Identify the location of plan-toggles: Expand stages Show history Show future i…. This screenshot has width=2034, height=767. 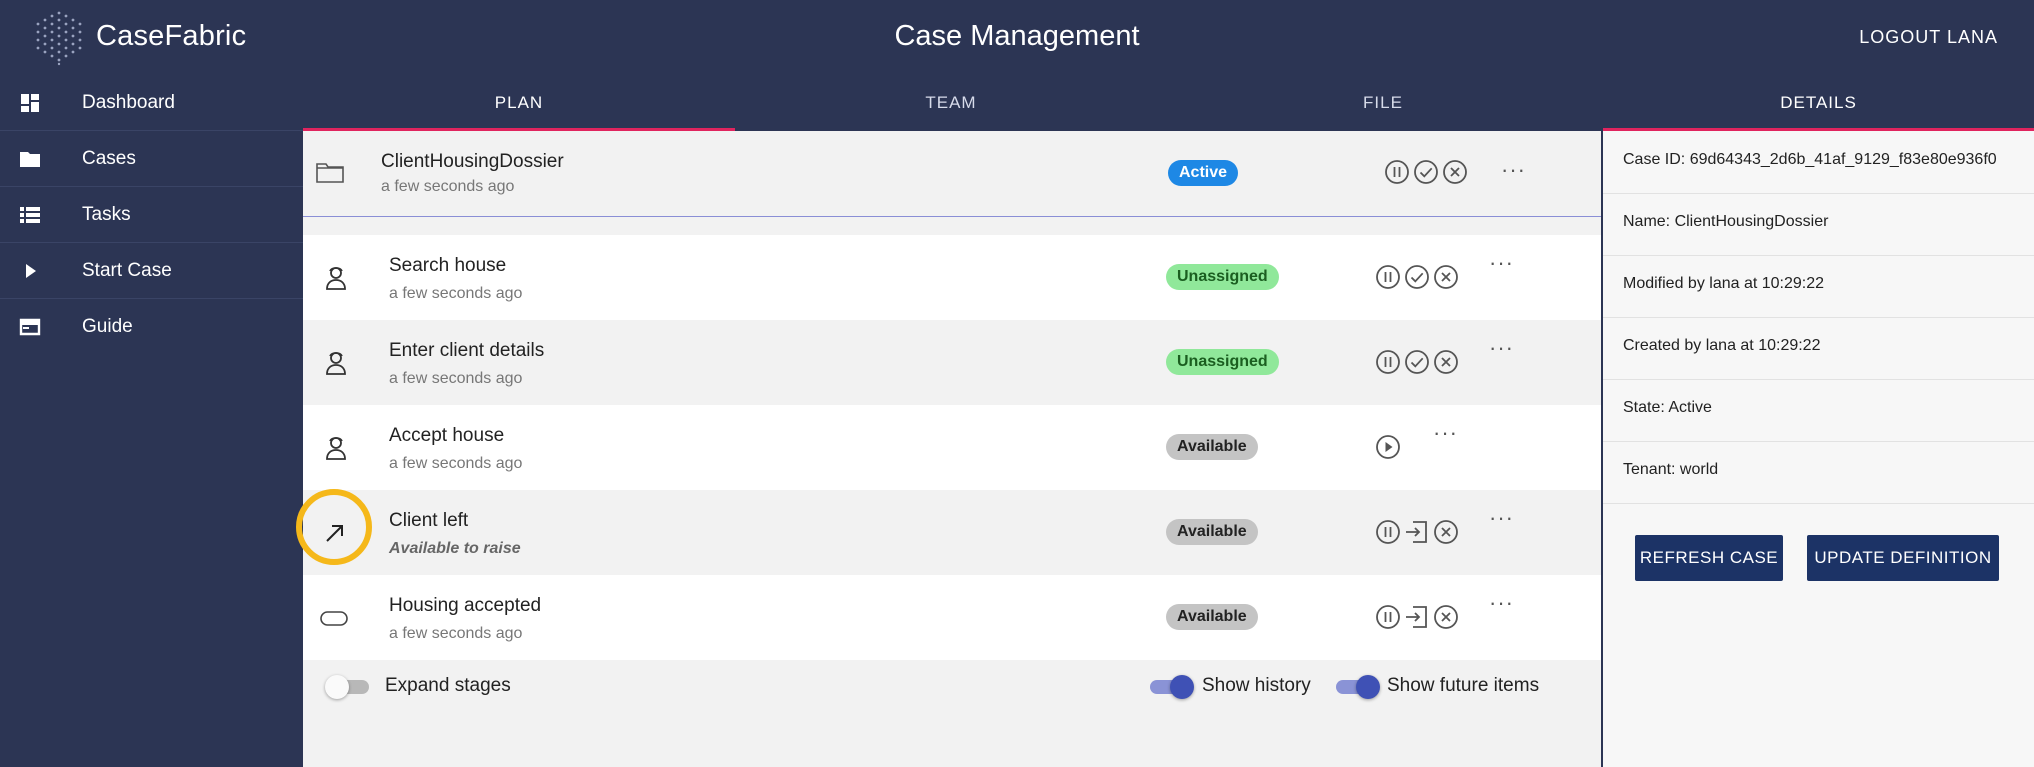
(952, 687).